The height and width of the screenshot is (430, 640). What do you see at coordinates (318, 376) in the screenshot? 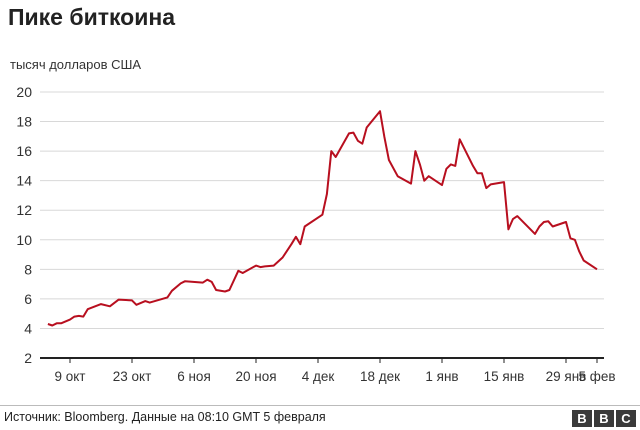
I see `x-tick-label: 4 дек` at bounding box center [318, 376].